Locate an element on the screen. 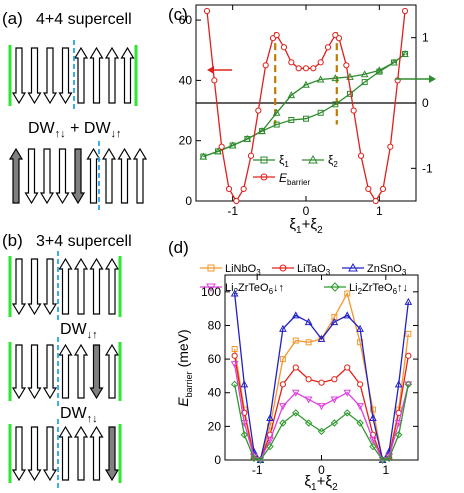 The height and width of the screenshot is (493, 464). legend-ebarrier-sub: barrier is located at coordinates (298, 182).